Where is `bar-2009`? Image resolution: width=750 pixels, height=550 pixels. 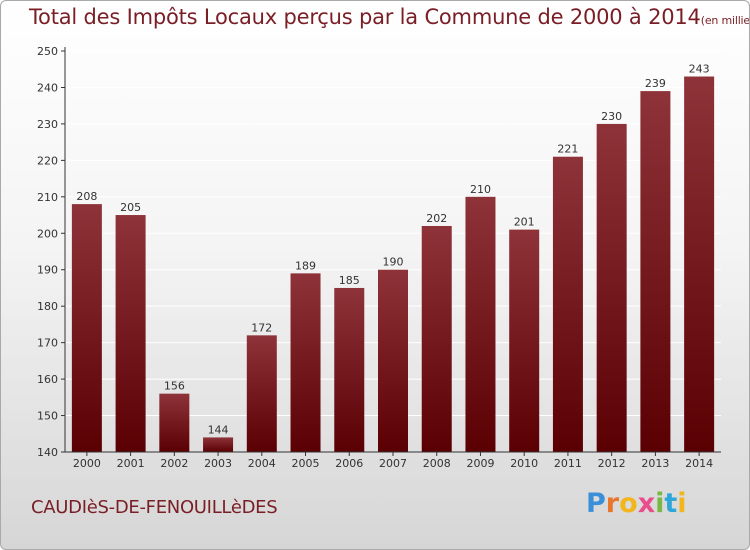
bar-2009 is located at coordinates (480, 324).